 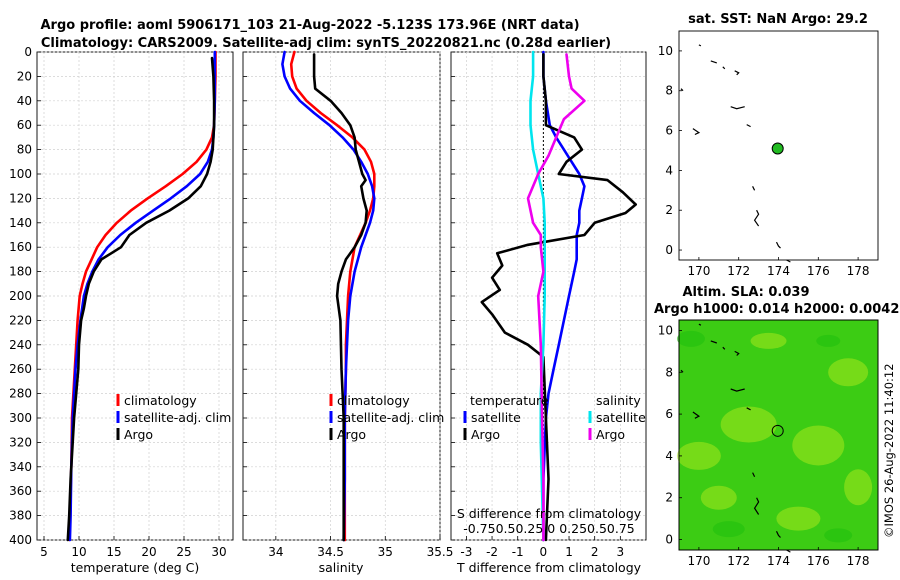 What do you see at coordinates (778, 19) in the screenshot?
I see `sst-map-title: sat. SST: NaN Argo: 29.2` at bounding box center [778, 19].